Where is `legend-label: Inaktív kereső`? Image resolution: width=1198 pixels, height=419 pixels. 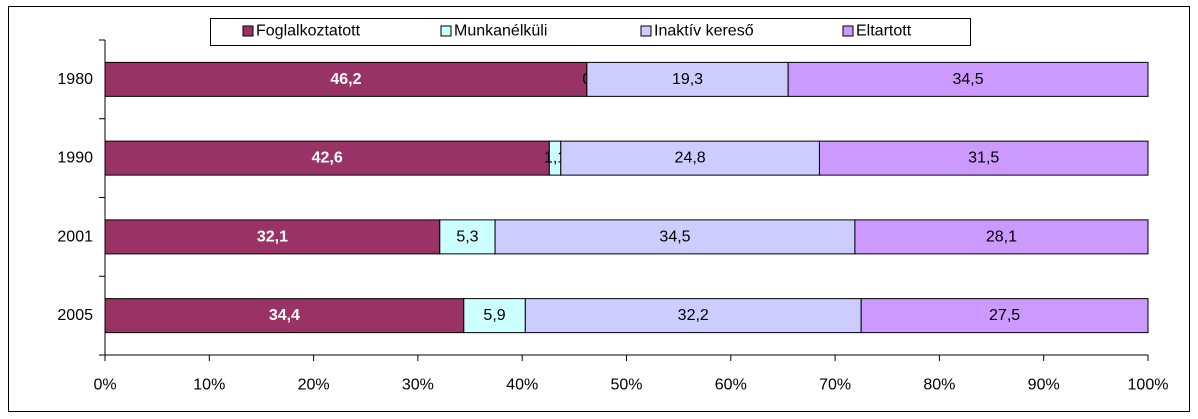
legend-label: Inaktív kereső is located at coordinates (704, 31).